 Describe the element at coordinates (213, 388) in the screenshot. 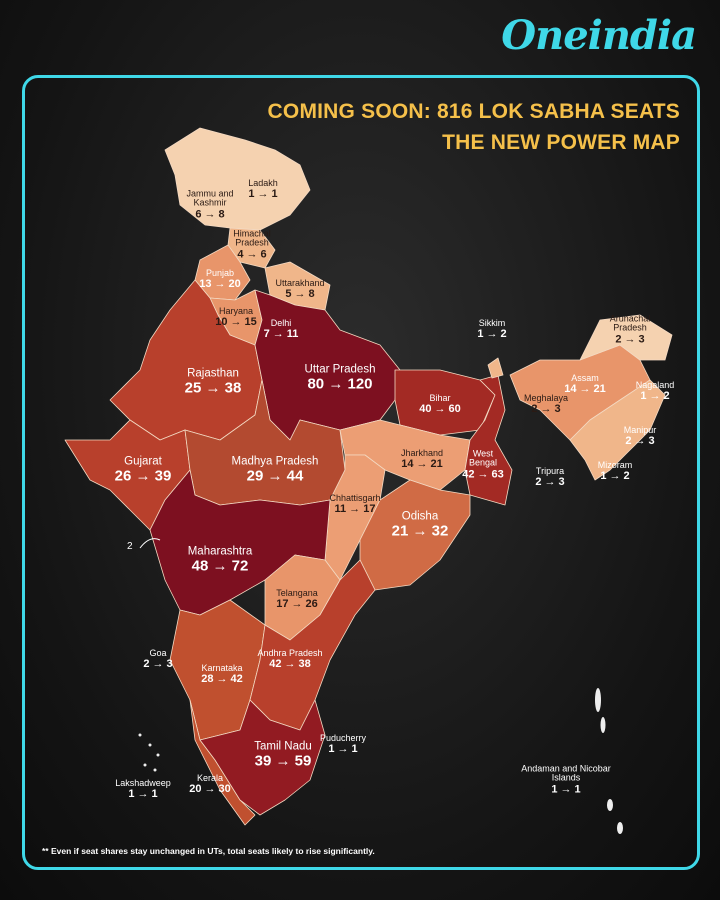

I see `state-seats: 25 → 38` at that location.